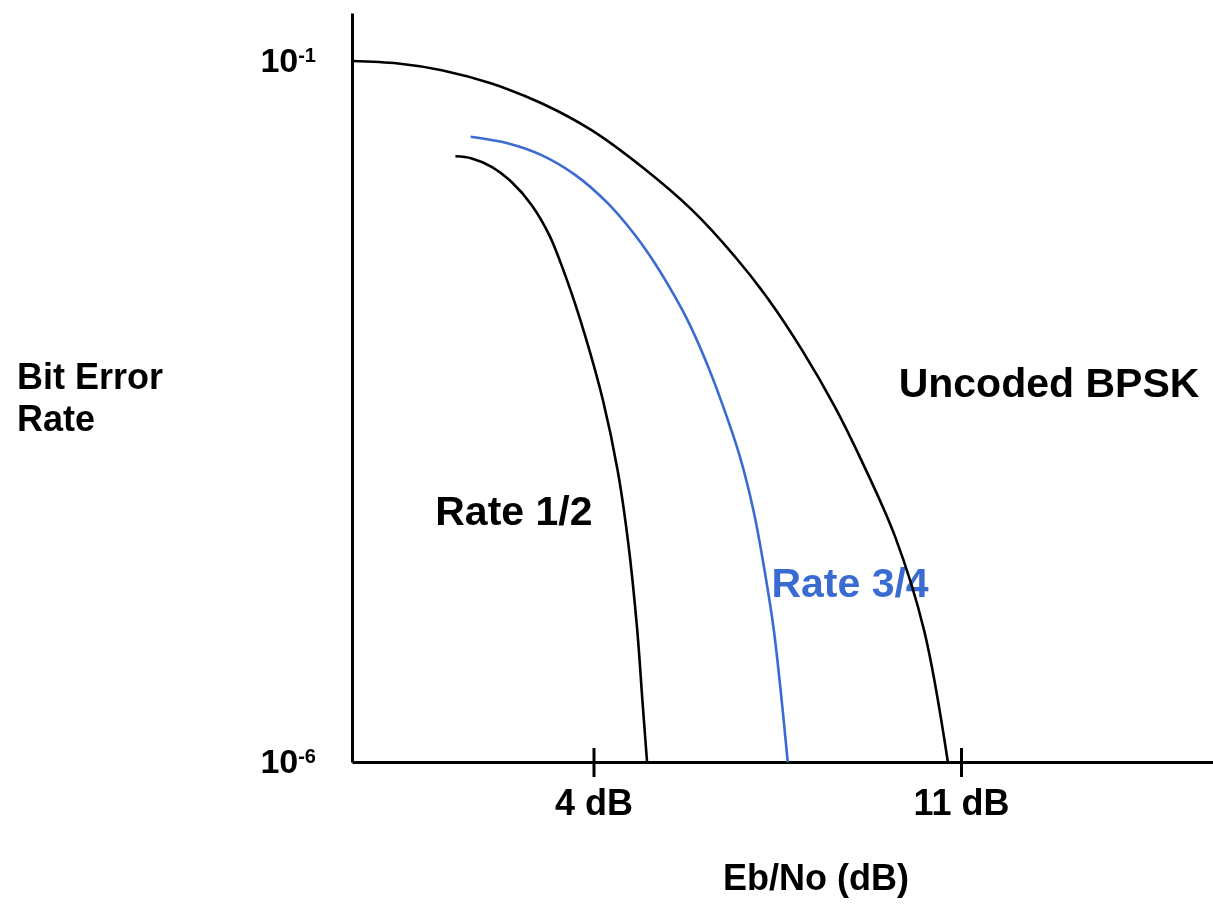 The image size is (1213, 922). I want to click on x-axis-title: Eb/No (dB), so click(816, 877).